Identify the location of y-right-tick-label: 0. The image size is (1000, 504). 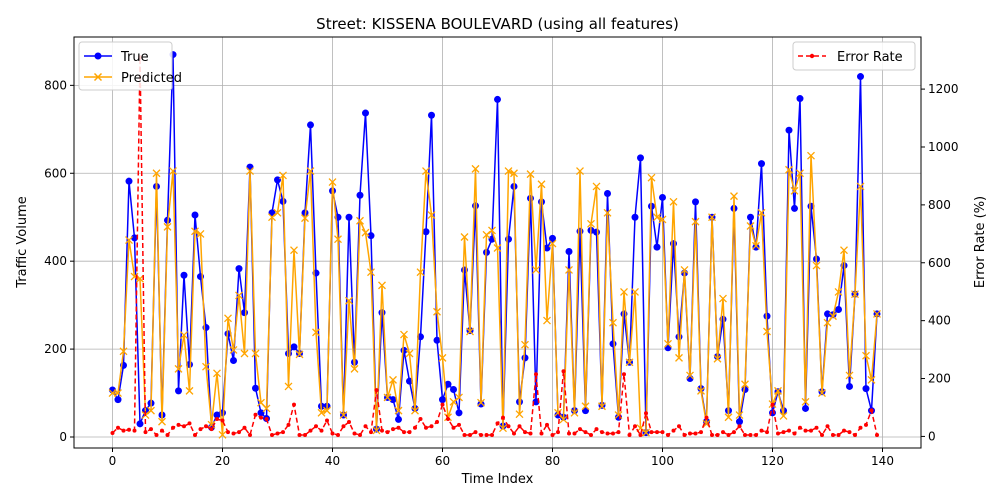
(932, 436).